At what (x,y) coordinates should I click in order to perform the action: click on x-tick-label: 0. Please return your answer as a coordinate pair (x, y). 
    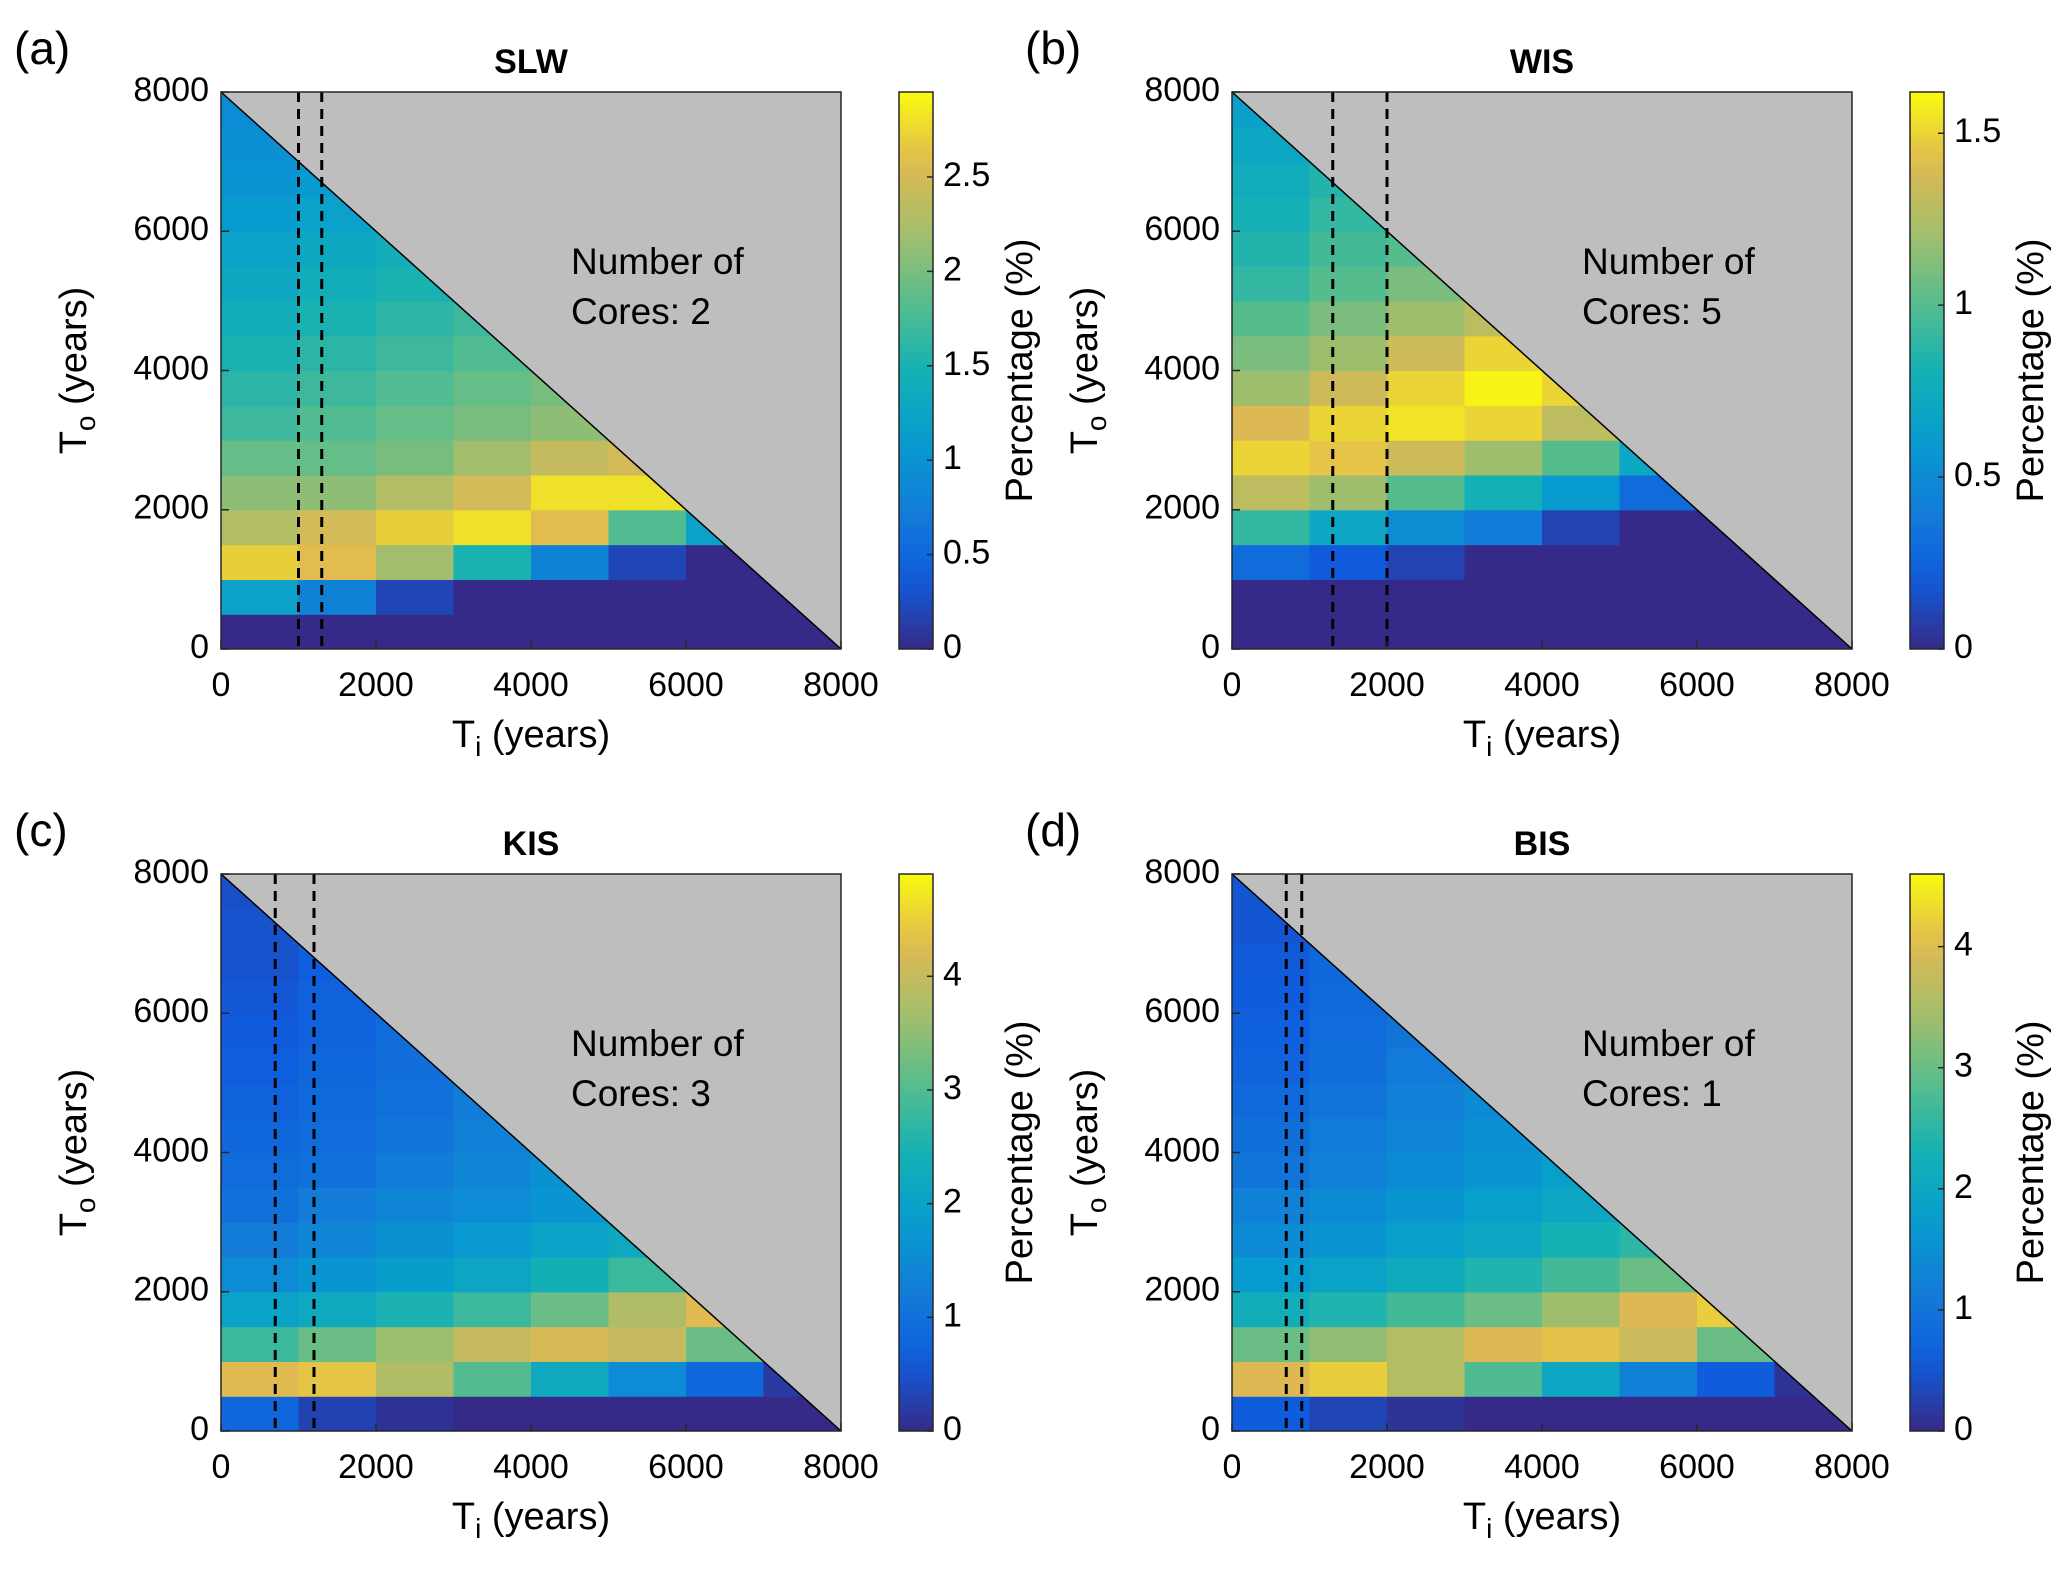
    Looking at the image, I should click on (1232, 685).